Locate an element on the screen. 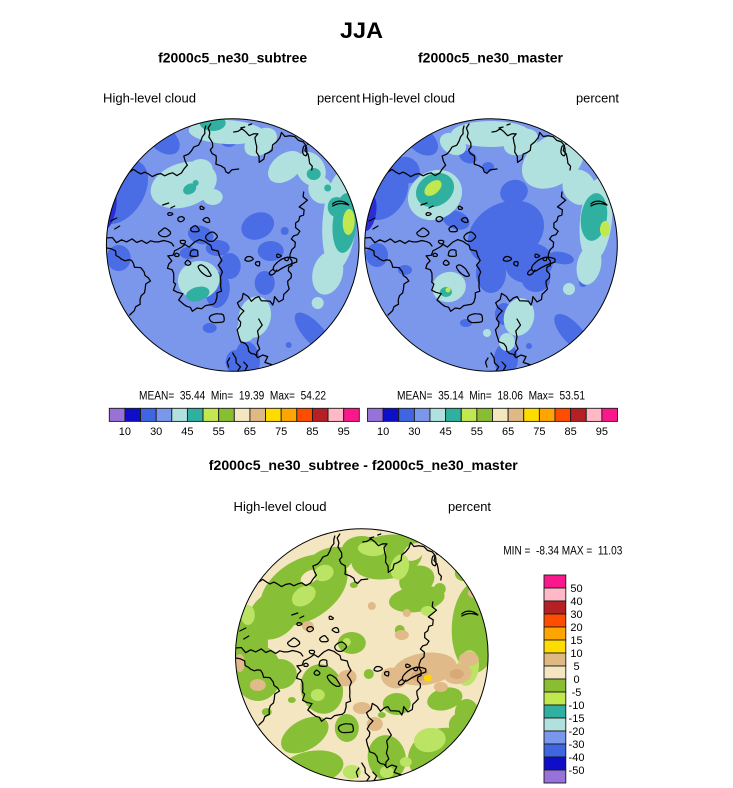 Image resolution: width=733 pixels, height=788 pixels. svg-text: 5 is located at coordinates (576, 667).